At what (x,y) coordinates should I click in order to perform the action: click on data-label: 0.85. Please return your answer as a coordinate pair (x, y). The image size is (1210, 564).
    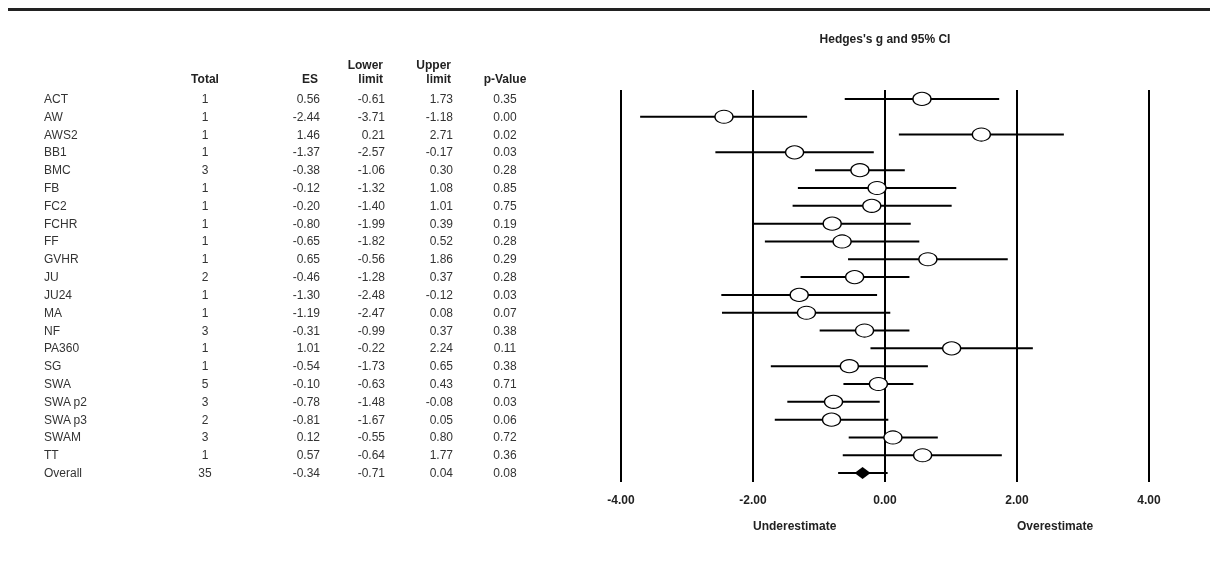
    Looking at the image, I should click on (505, 188).